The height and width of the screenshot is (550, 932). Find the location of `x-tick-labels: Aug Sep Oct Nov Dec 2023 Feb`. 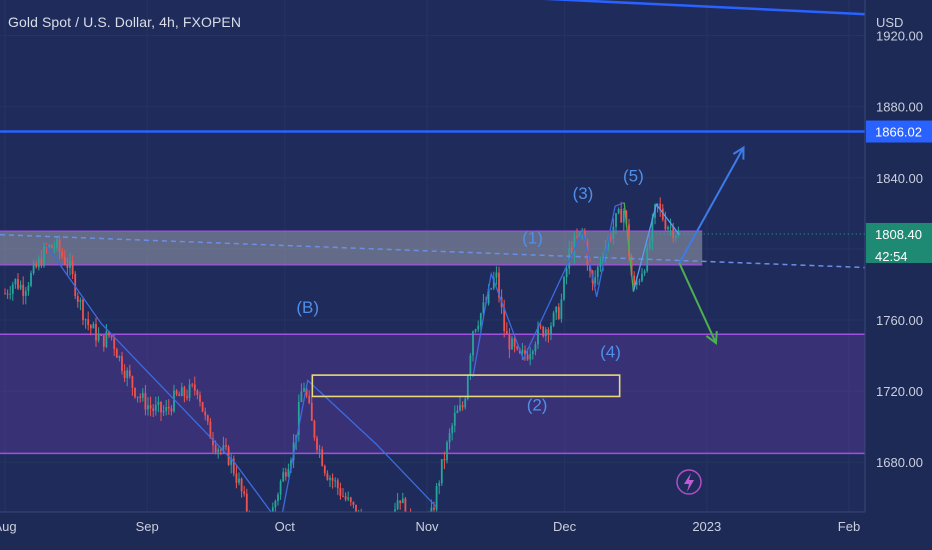

x-tick-labels: Aug Sep Oct Nov Dec 2023 Feb is located at coordinates (430, 526).